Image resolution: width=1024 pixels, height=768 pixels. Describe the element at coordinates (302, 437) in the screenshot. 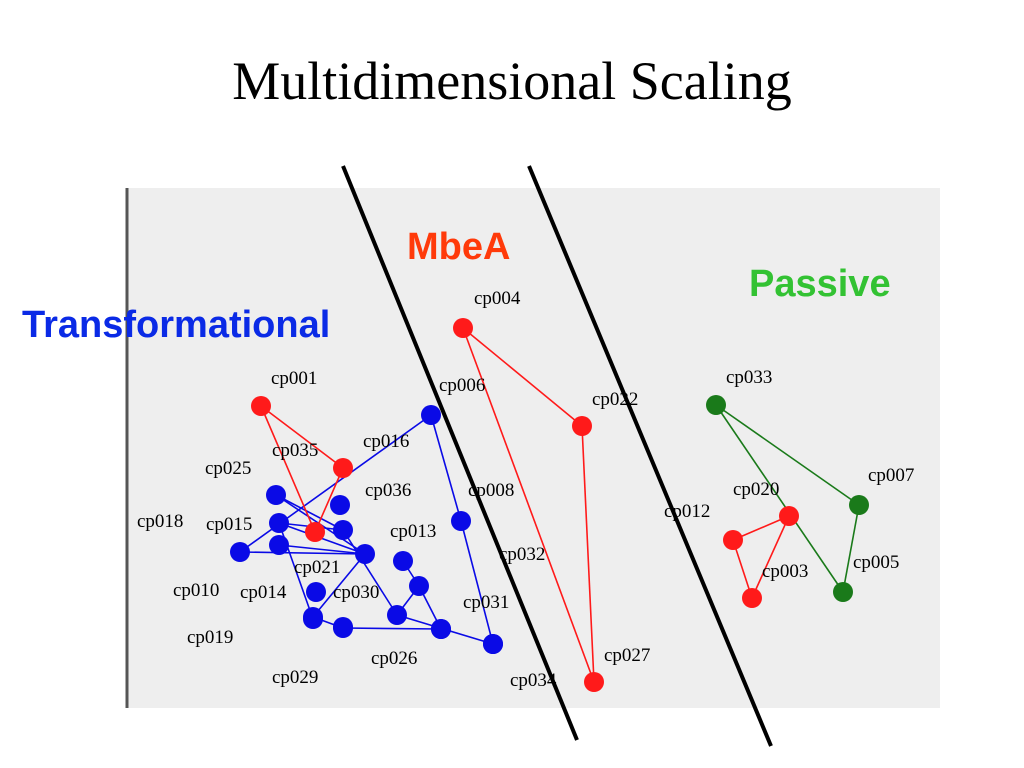

I see `red-edge-cp001-cp035` at that location.